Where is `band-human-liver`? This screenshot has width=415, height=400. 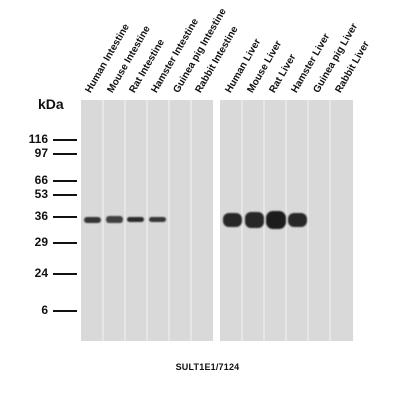 band-human-liver is located at coordinates (232, 220).